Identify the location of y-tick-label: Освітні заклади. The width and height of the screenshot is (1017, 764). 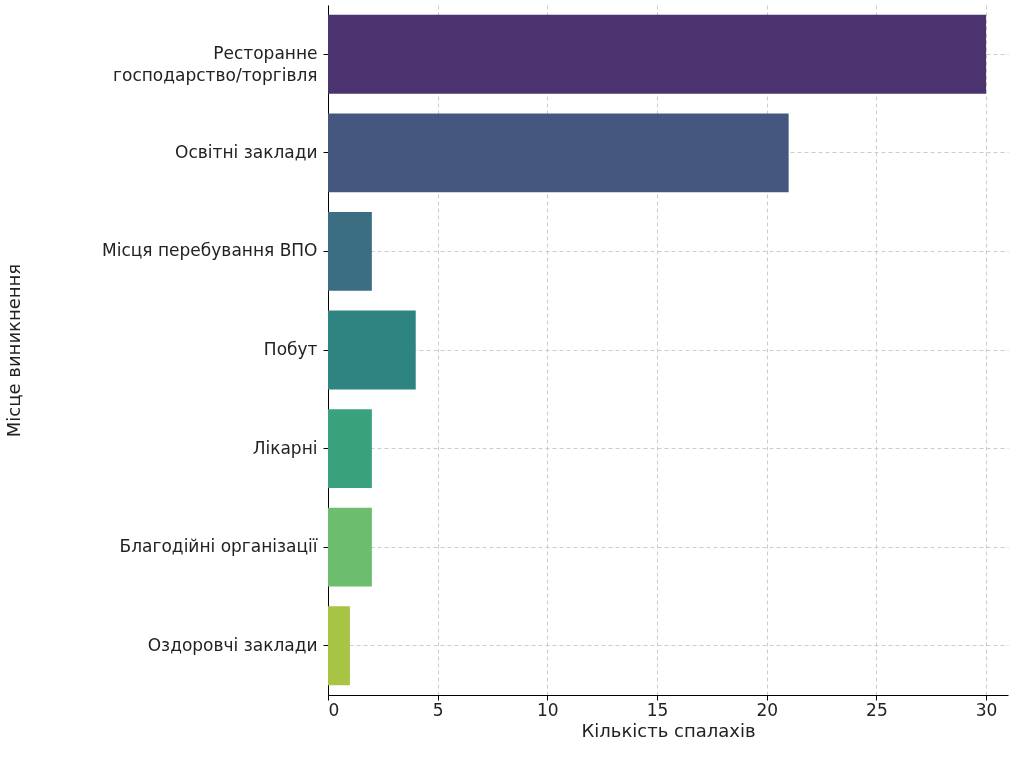
(246, 151).